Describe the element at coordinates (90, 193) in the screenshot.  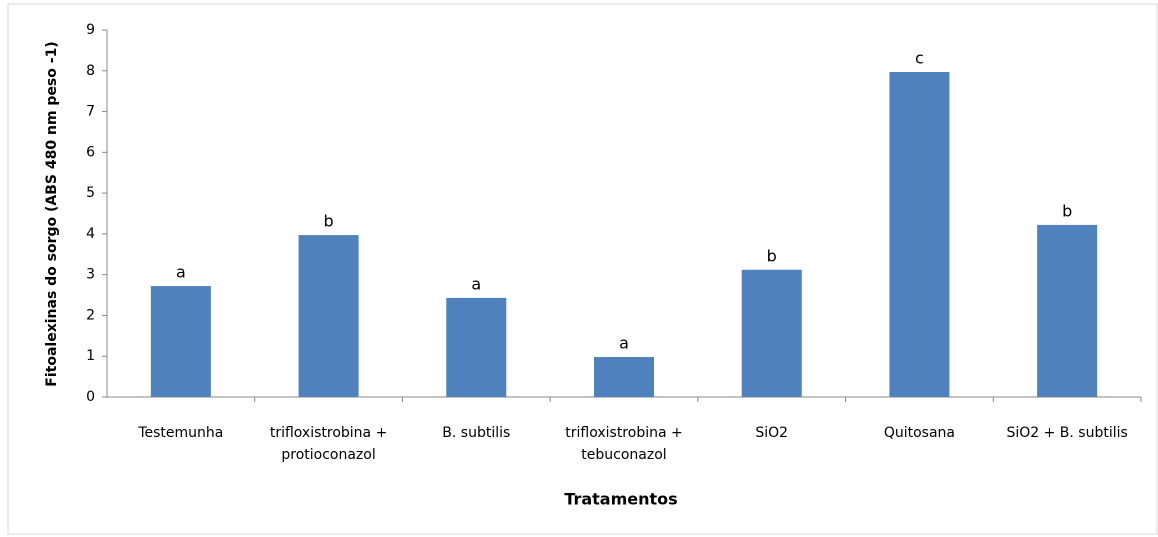
I see `y-tick-label: 5` at that location.